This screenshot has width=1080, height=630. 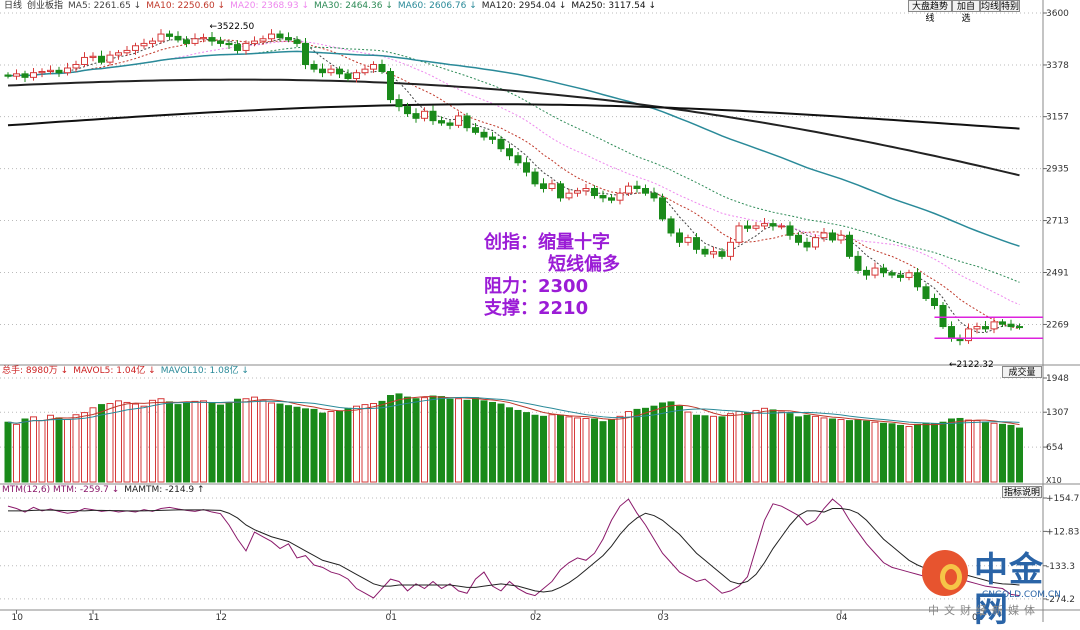 I want to click on y-tick-label: -133.3, so click(x=1060, y=567).